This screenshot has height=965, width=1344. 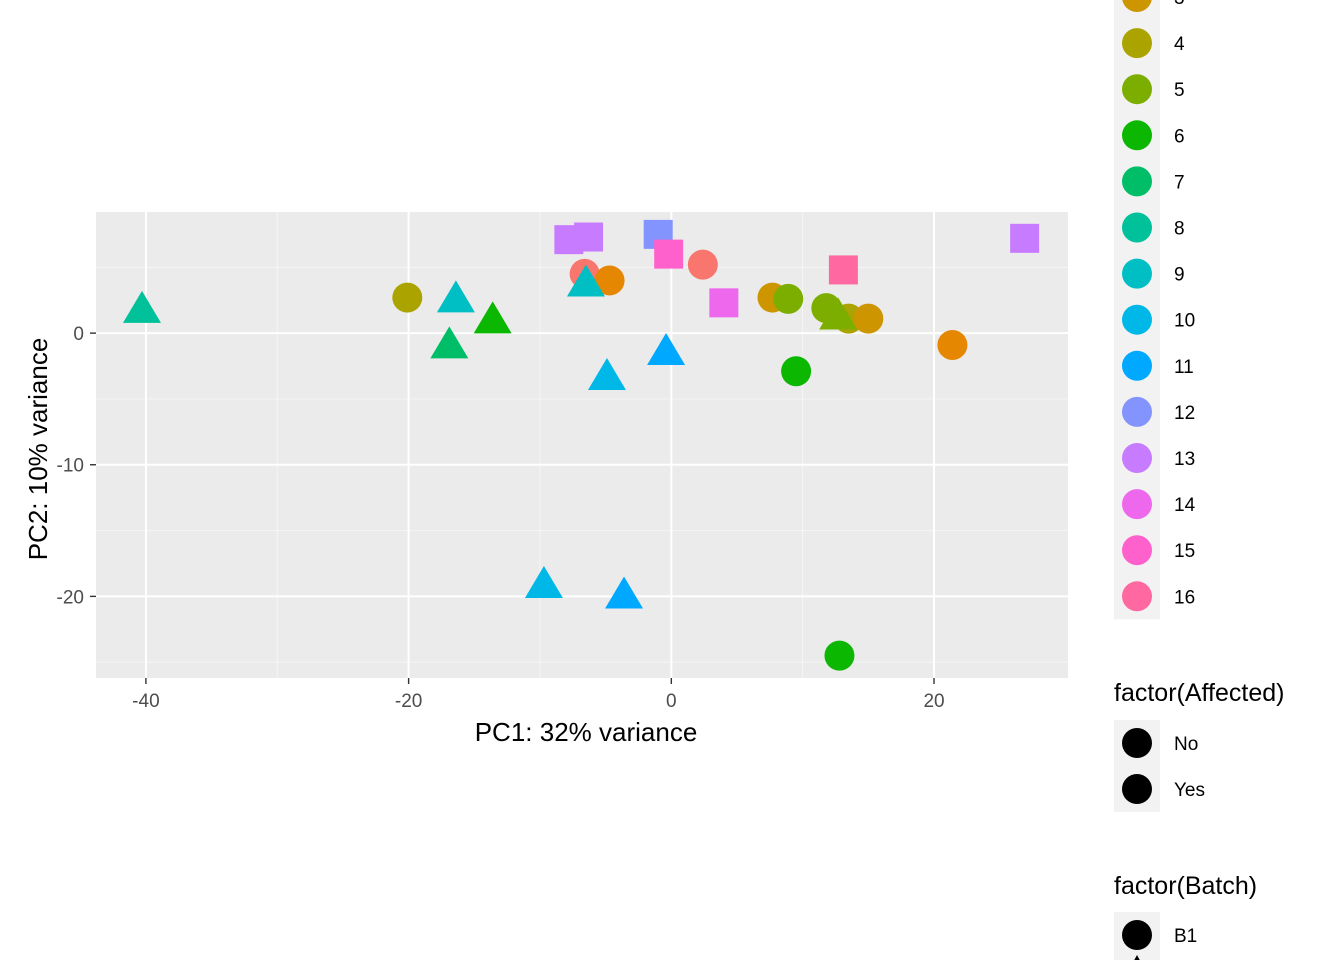 What do you see at coordinates (1184, 459) in the screenshot?
I see `color-legend-label: 13` at bounding box center [1184, 459].